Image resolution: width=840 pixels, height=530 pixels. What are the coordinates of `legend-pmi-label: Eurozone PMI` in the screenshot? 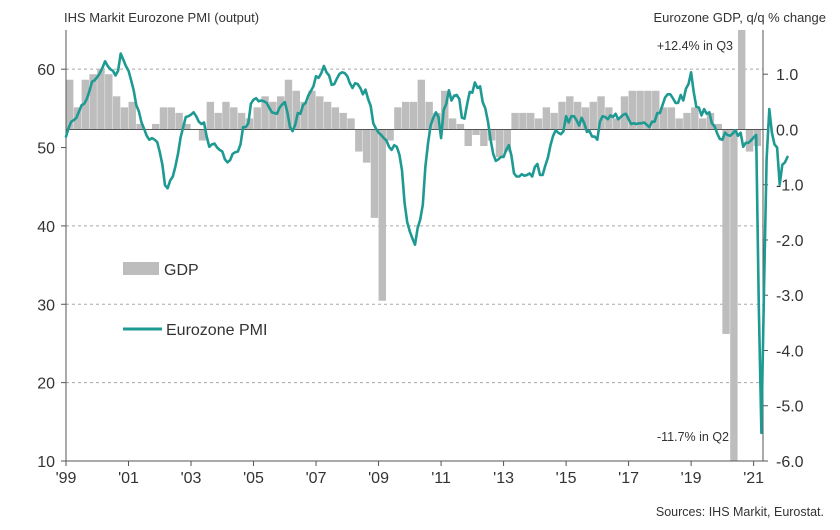 It's located at (216, 330).